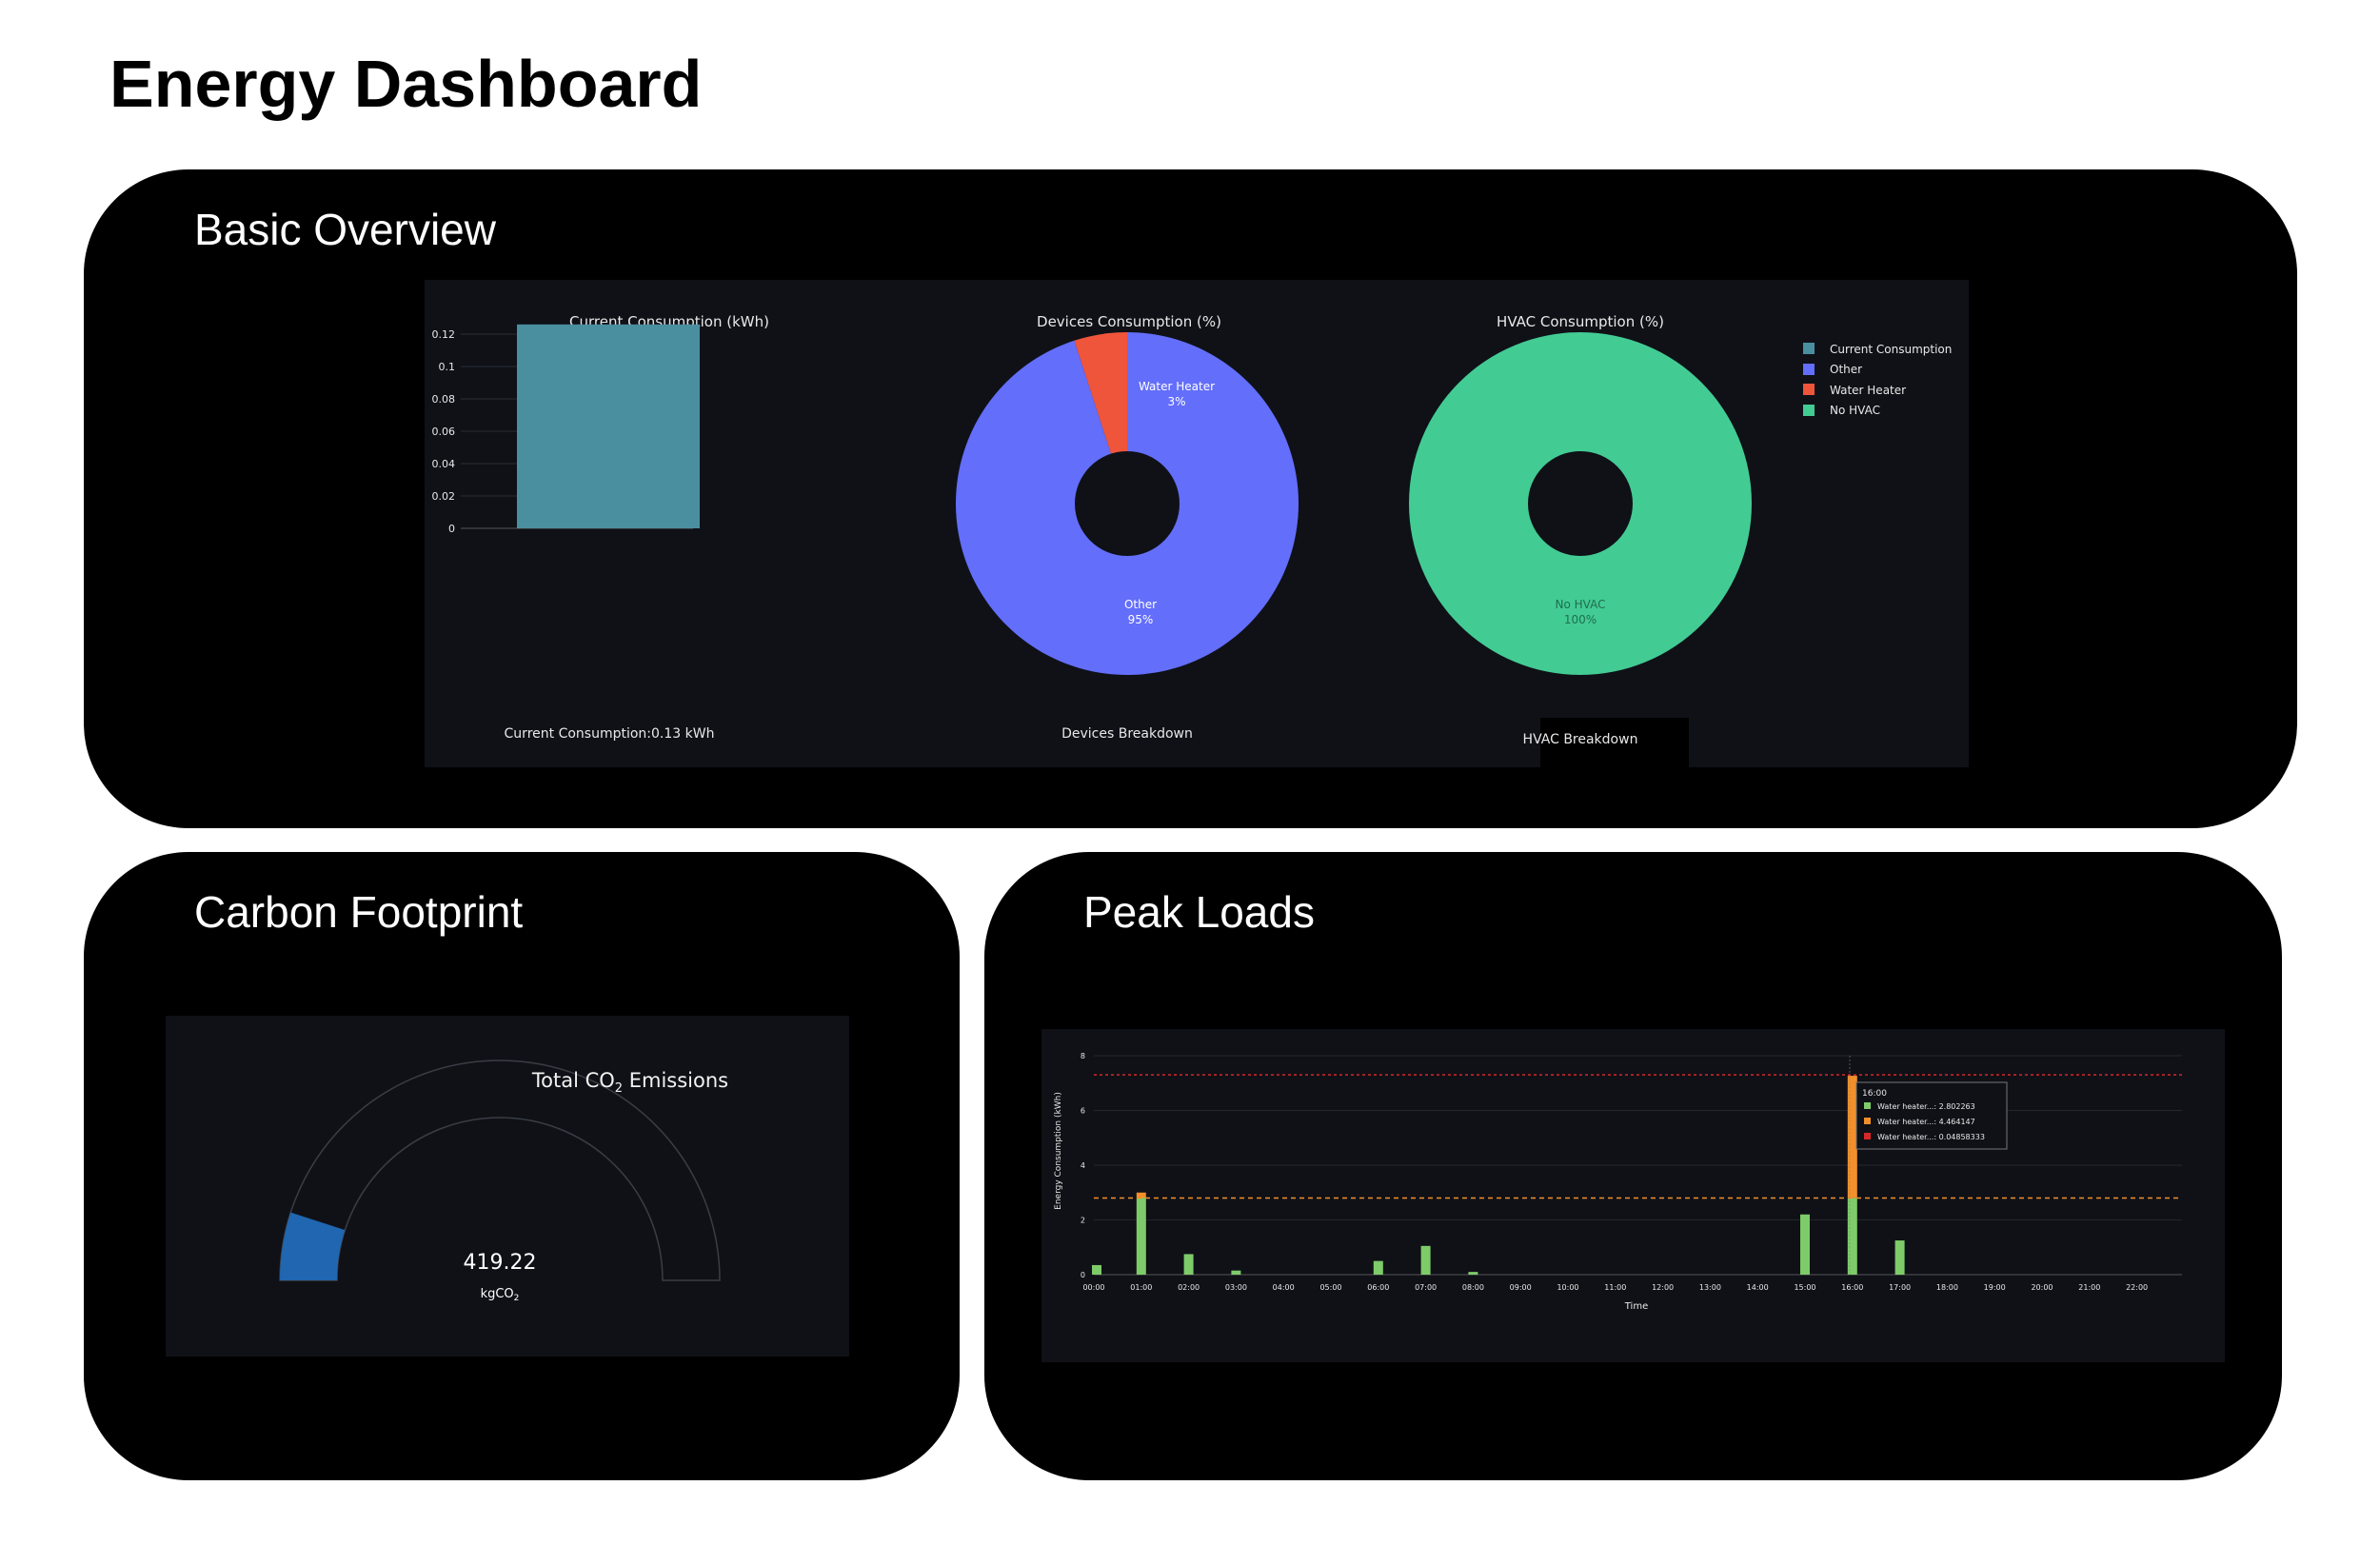 Image resolution: width=2380 pixels, height=1565 pixels. I want to click on peak-x-tick-label: 16:00, so click(1852, 1287).